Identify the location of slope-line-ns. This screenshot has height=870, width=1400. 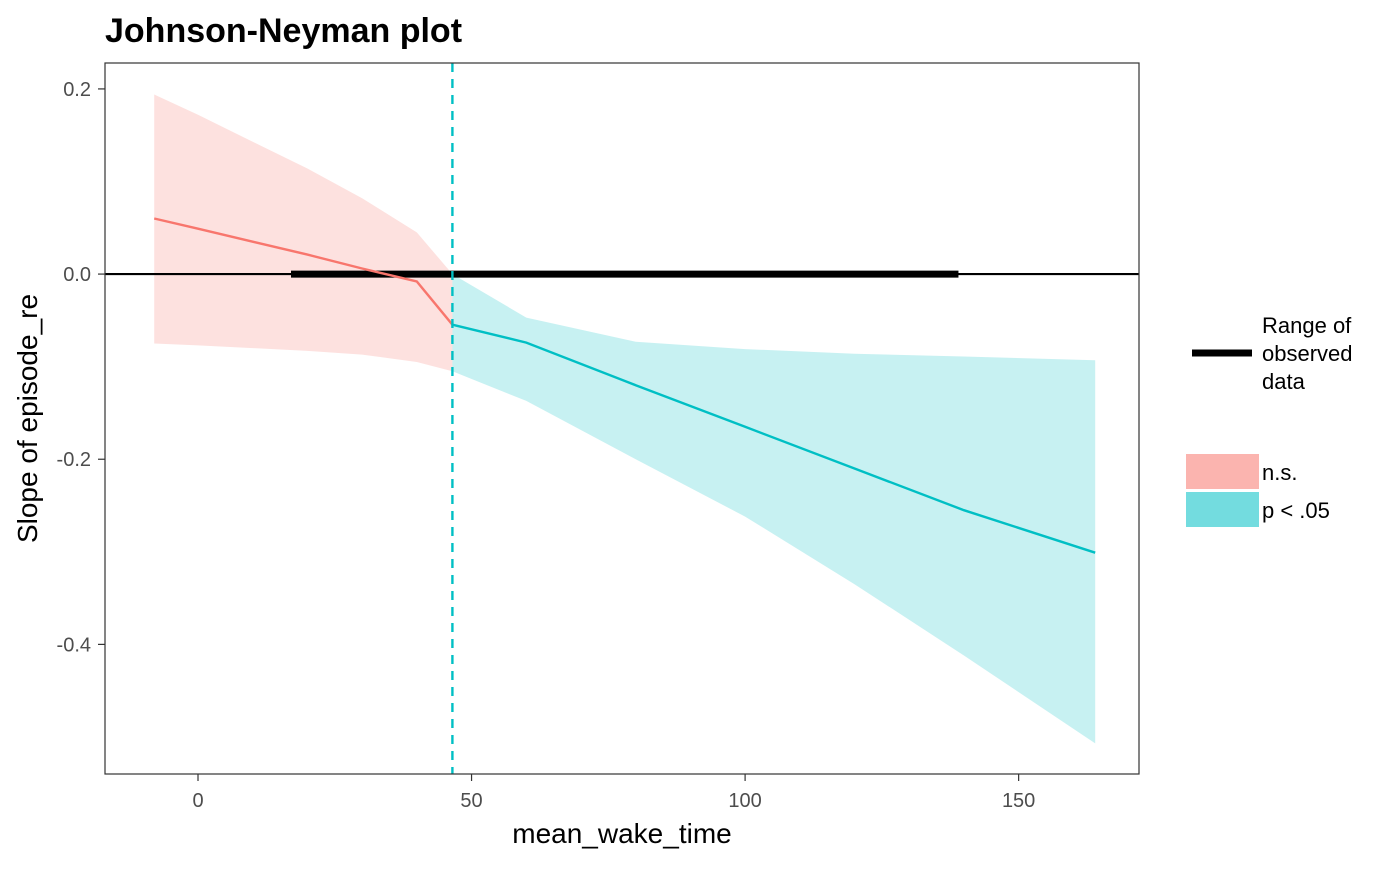
(303, 271).